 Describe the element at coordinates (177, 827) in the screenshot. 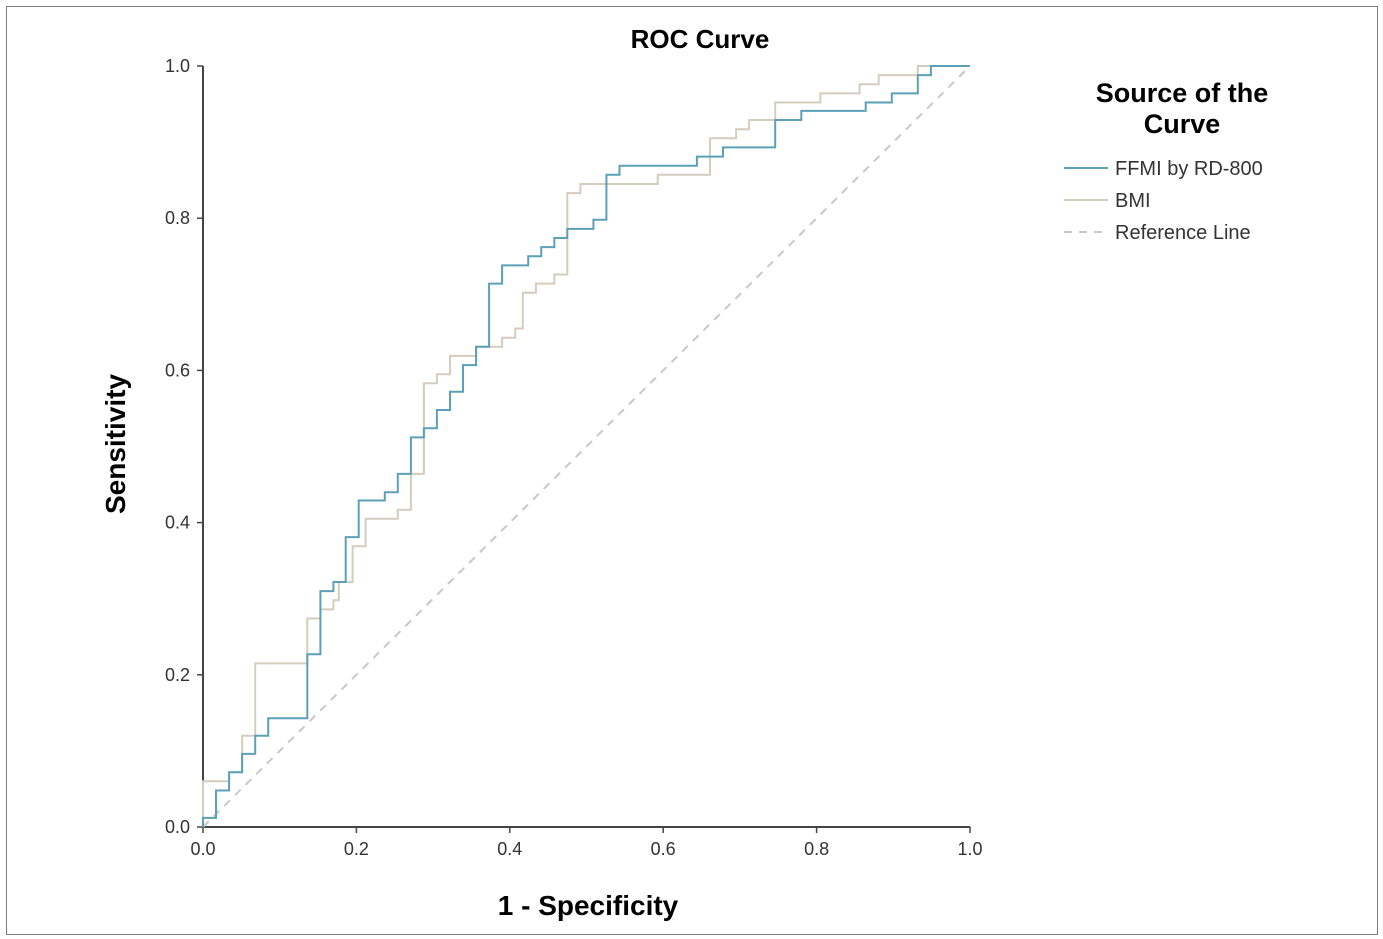

I see `y-tick-label: 0.0` at that location.